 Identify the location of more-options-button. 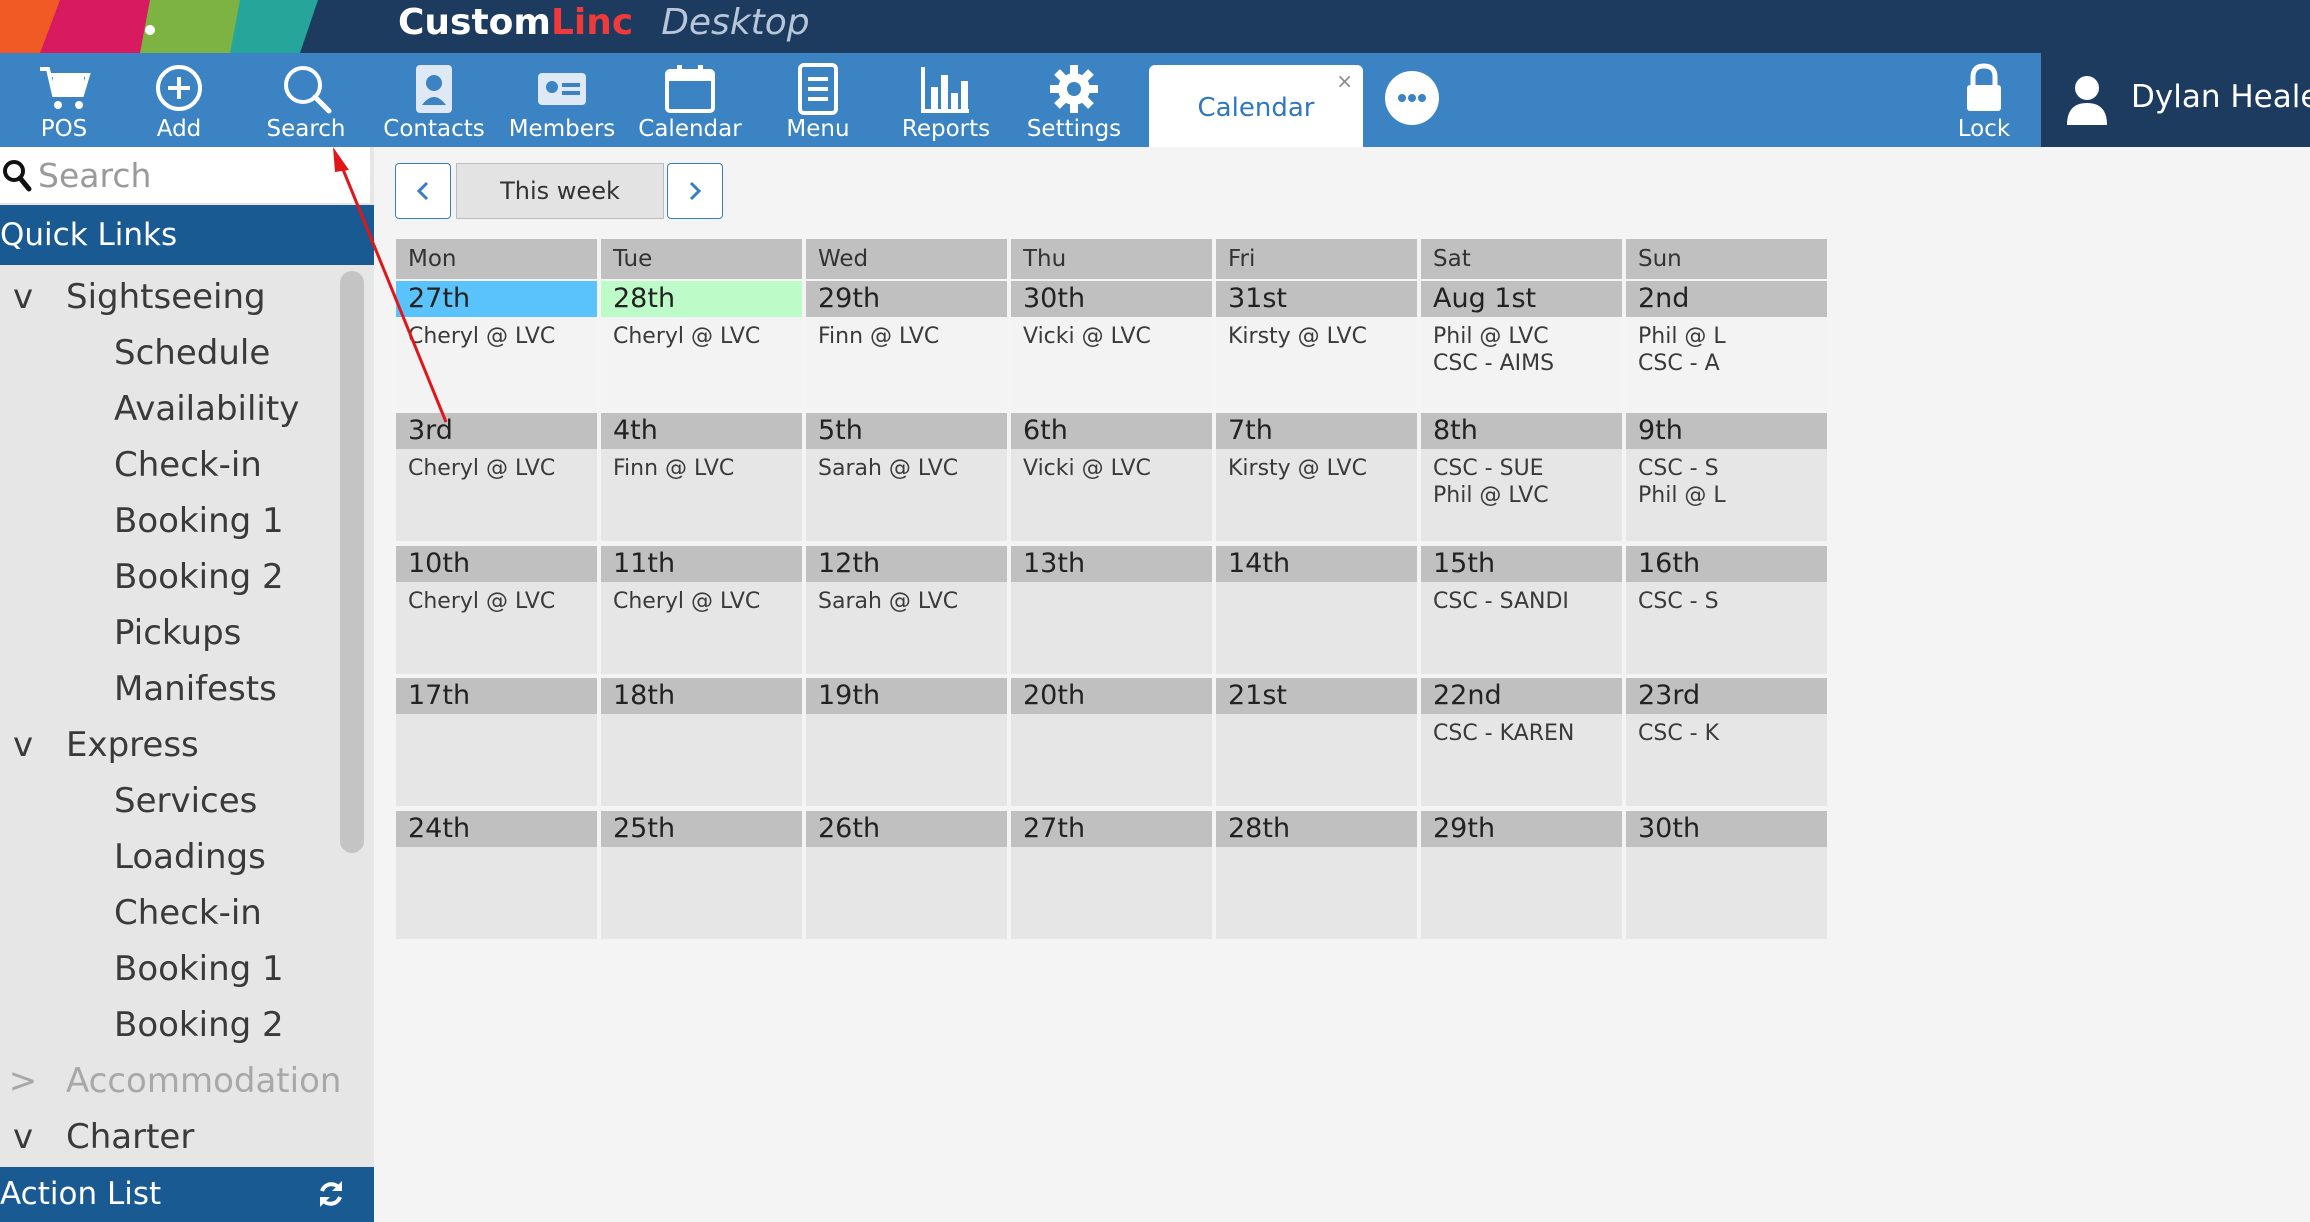
(1412, 98).